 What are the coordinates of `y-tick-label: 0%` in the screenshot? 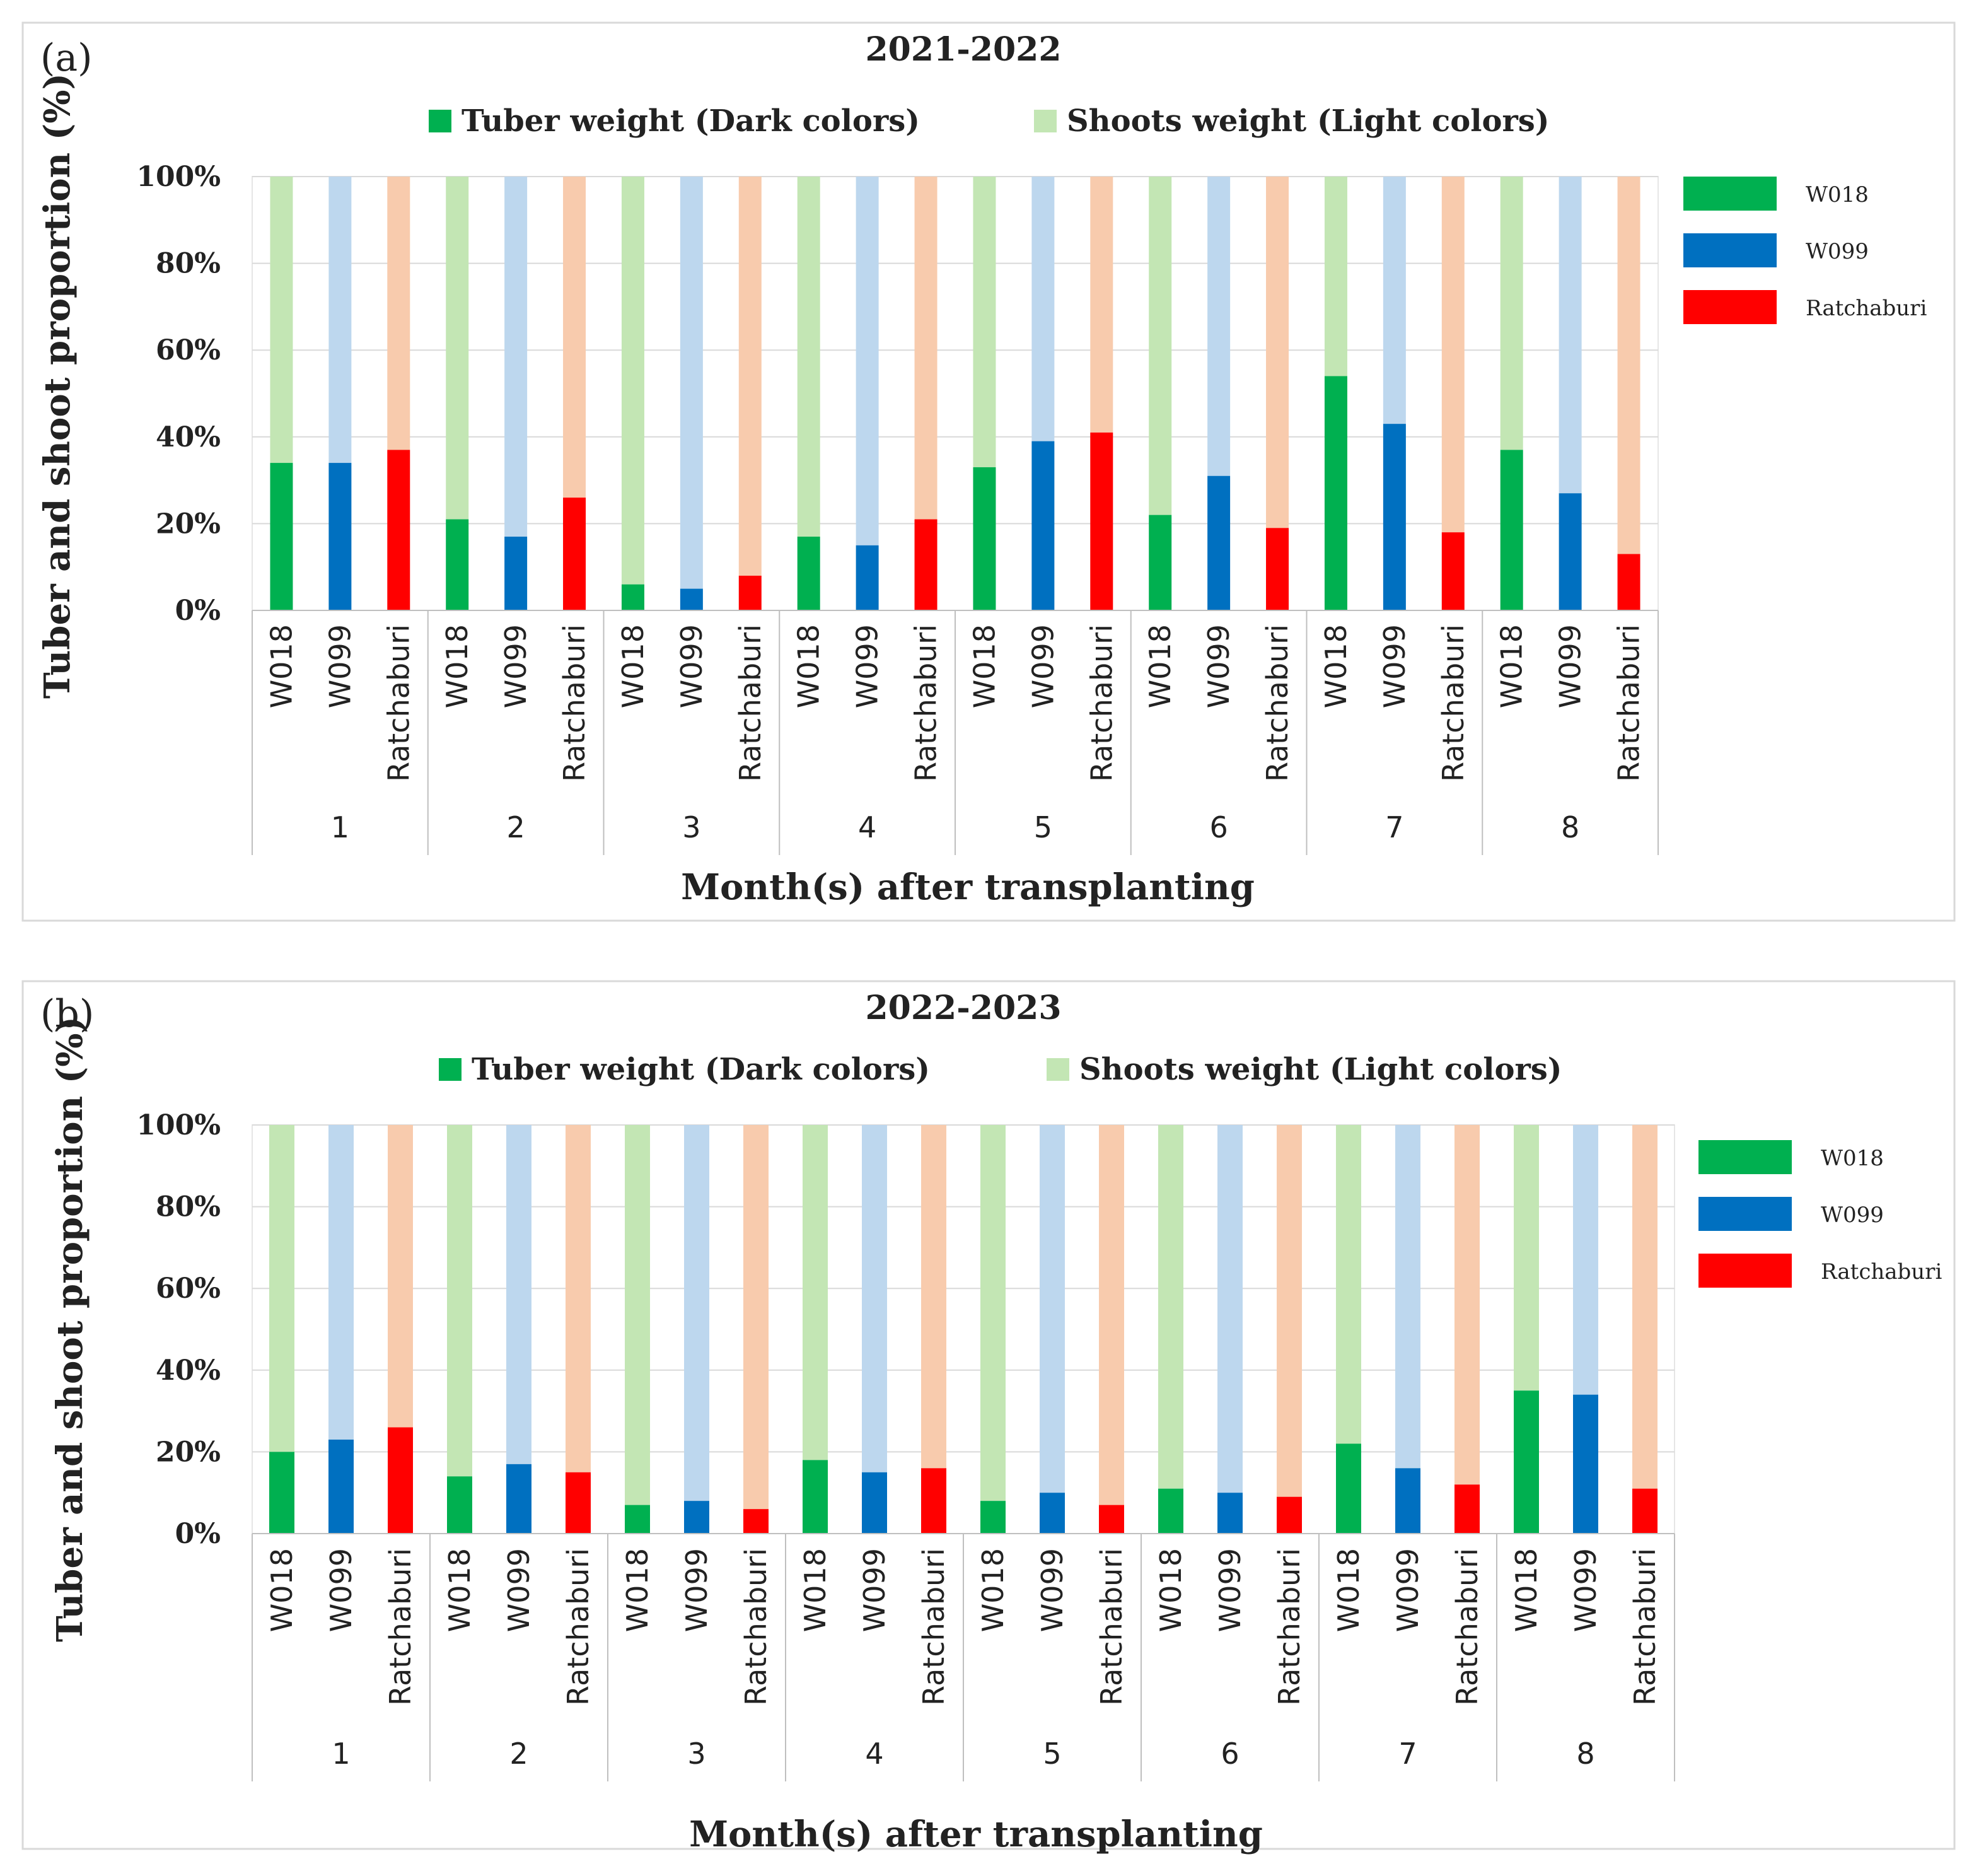 It's located at (198, 611).